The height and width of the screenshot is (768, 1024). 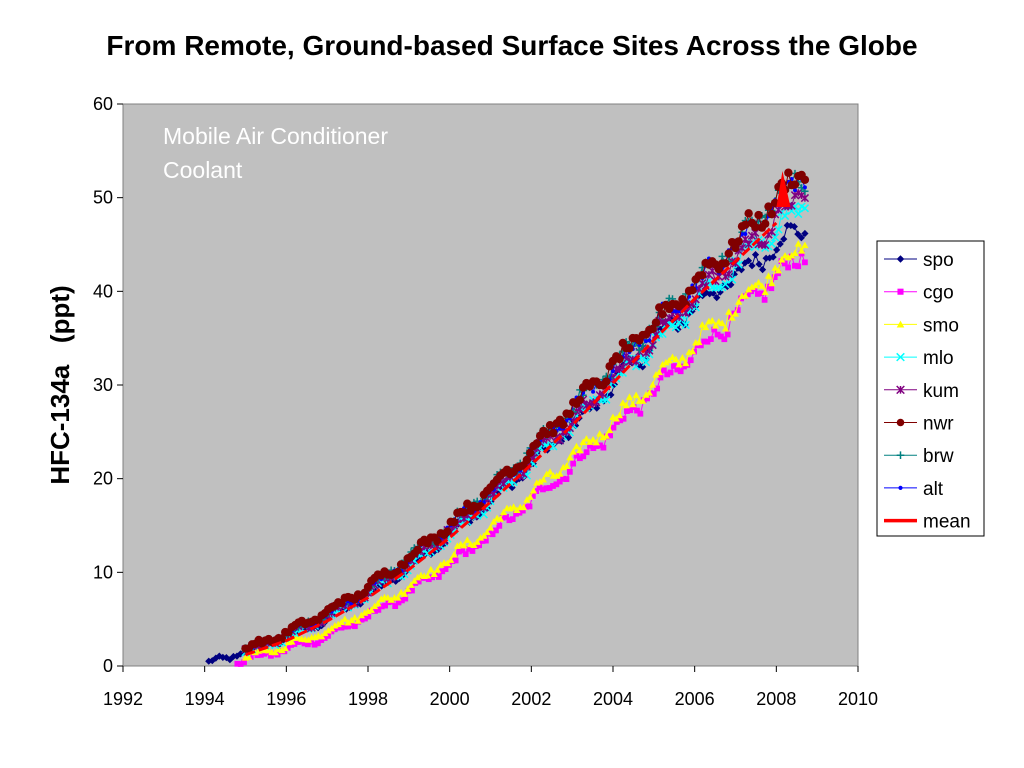 What do you see at coordinates (938, 358) in the screenshot?
I see `legend-label-mlo: mlo` at bounding box center [938, 358].